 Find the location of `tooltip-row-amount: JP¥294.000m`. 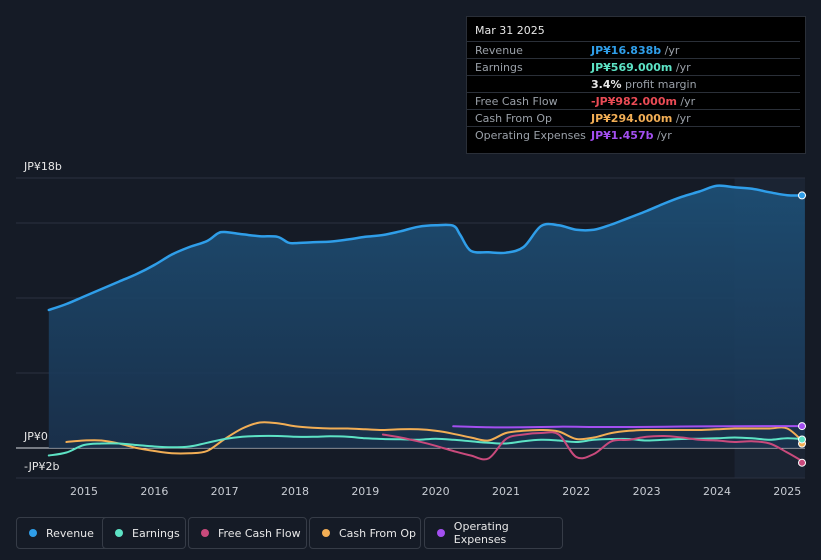

tooltip-row-amount: JP¥294.000m is located at coordinates (632, 118).